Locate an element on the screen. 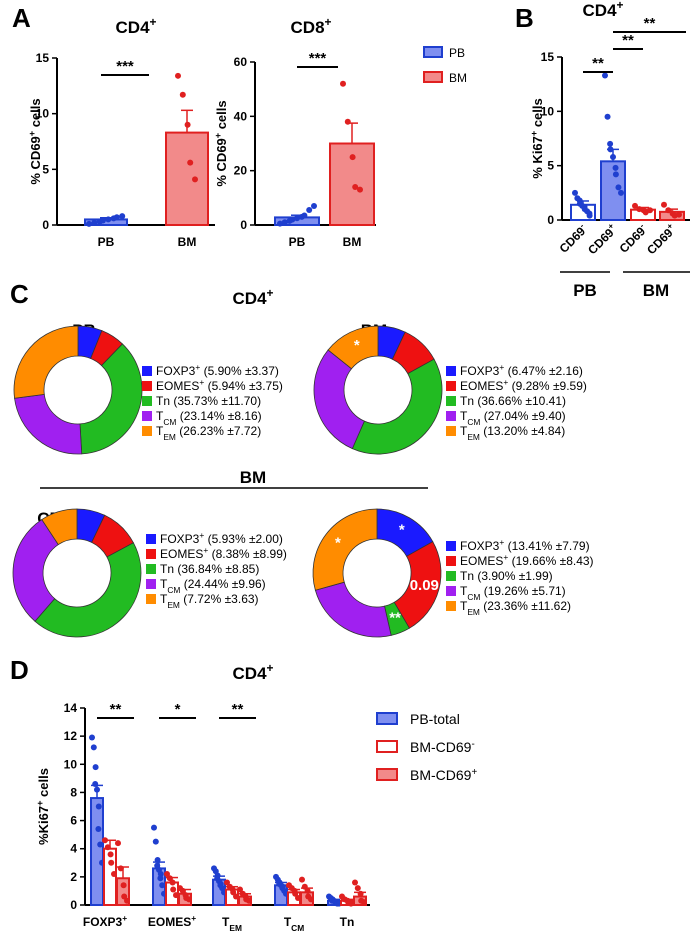  b-series-1-point is located at coordinates (607, 116).